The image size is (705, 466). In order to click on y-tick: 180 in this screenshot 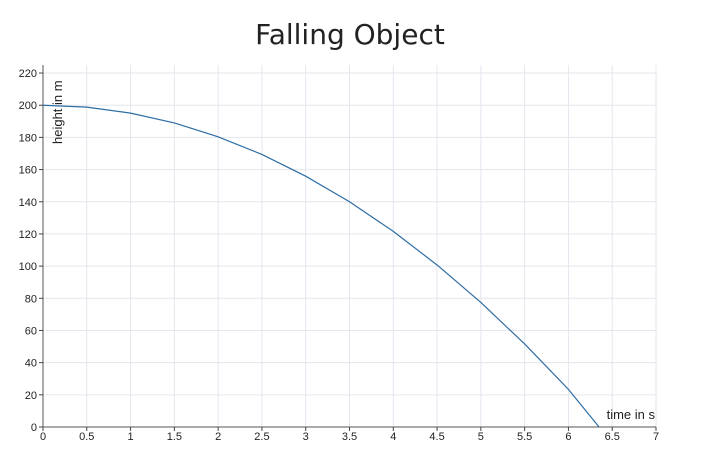, I will do `click(31, 138)`.